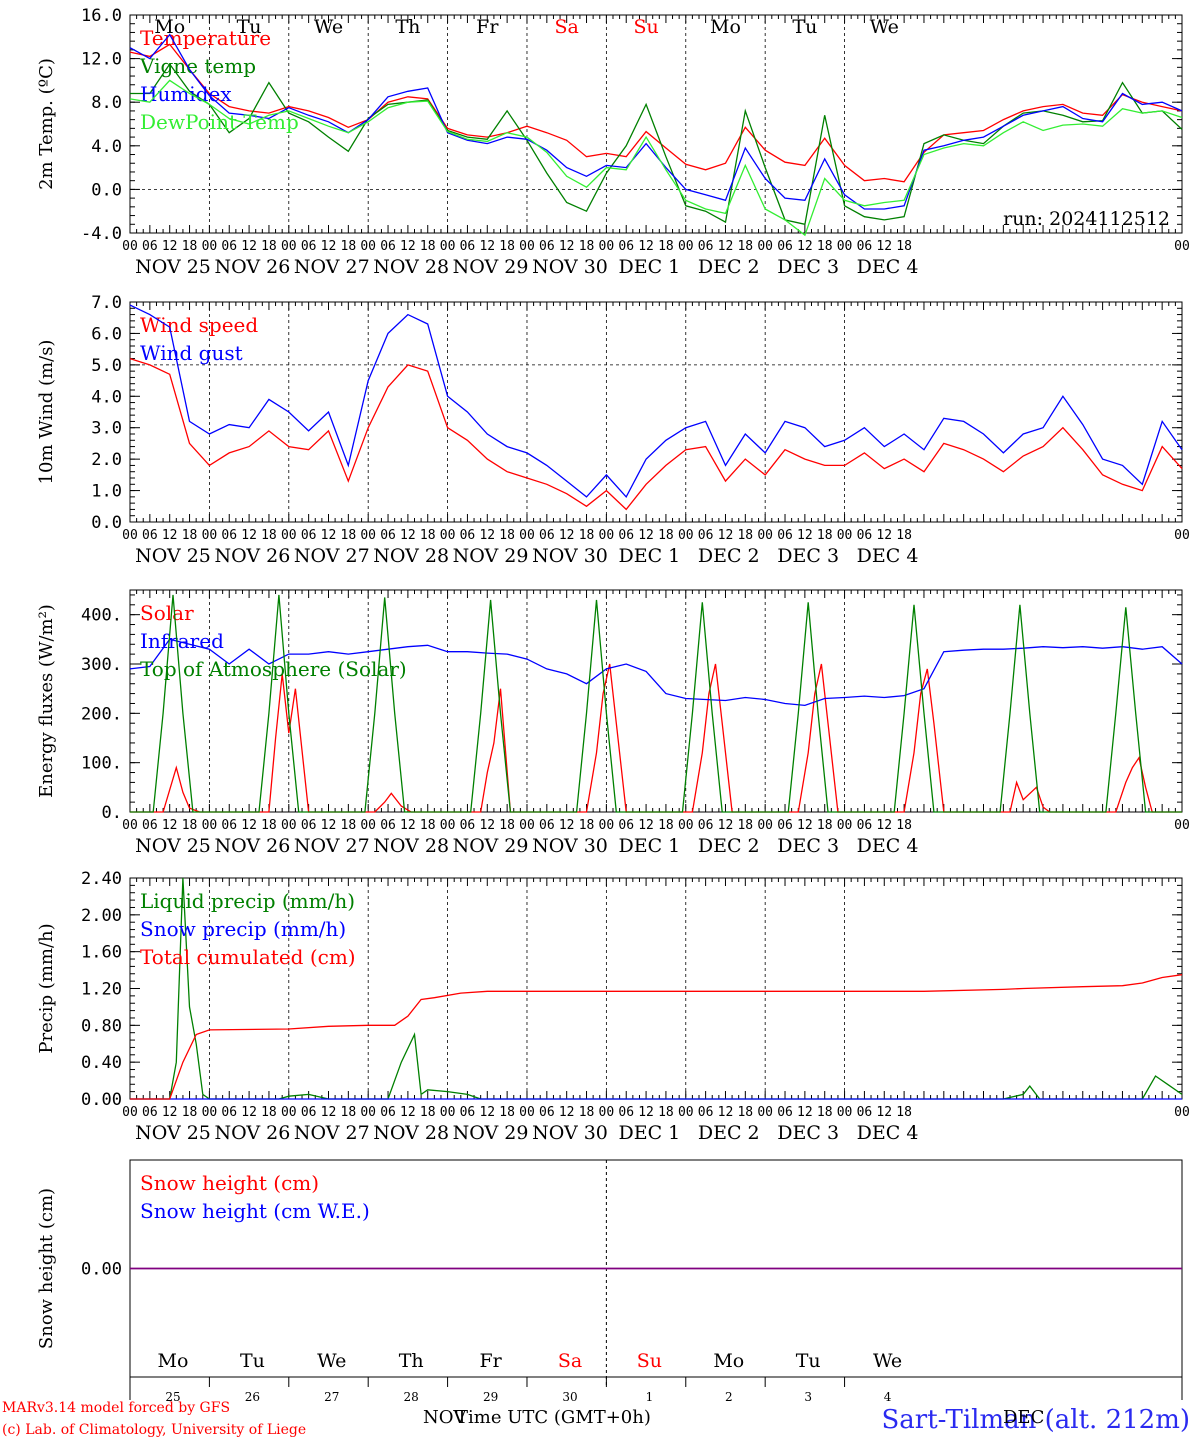 This screenshot has width=1194, height=1440. I want to click on series-line-temperature, so click(656, 113).